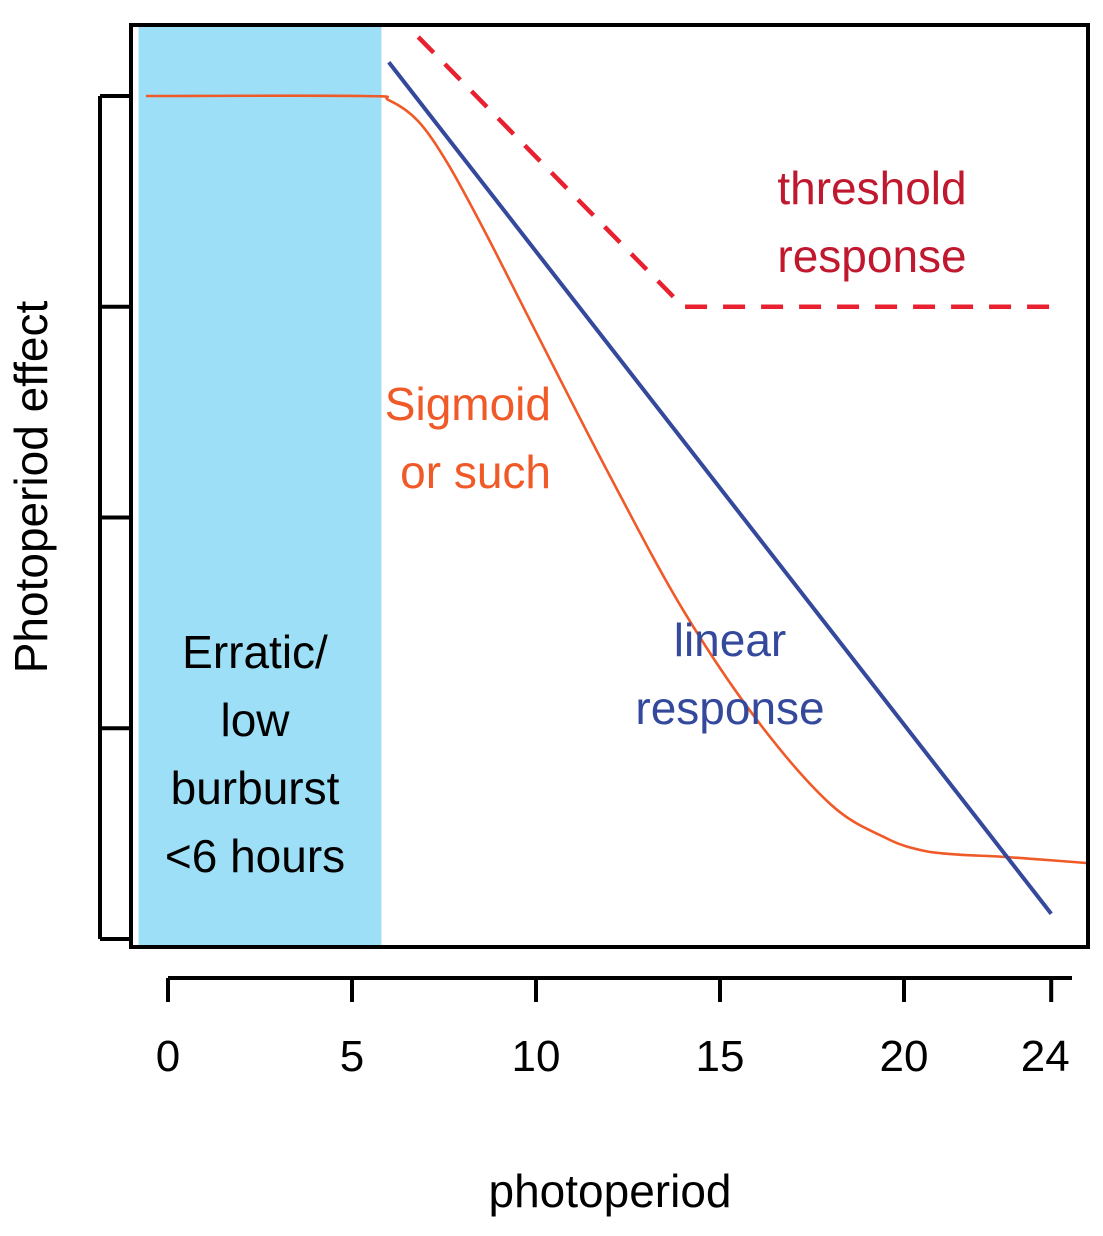  I want to click on shaded-region-label: burburst, so click(255, 788).